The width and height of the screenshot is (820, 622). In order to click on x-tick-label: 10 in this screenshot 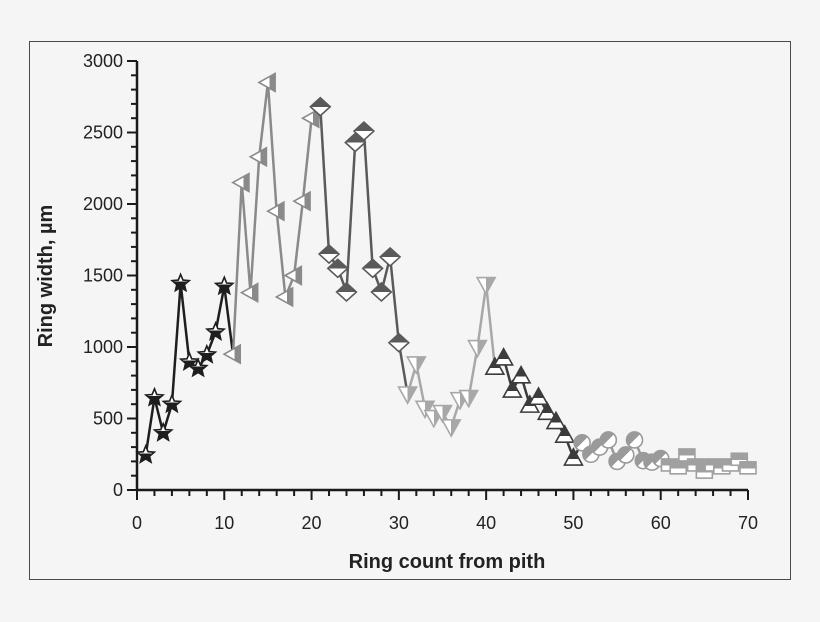, I will do `click(224, 523)`.